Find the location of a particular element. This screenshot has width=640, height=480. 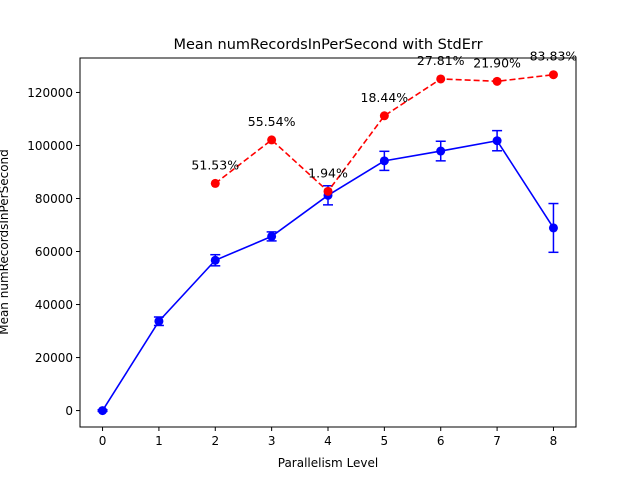

y-tick-label: 100000 is located at coordinates (50, 146).